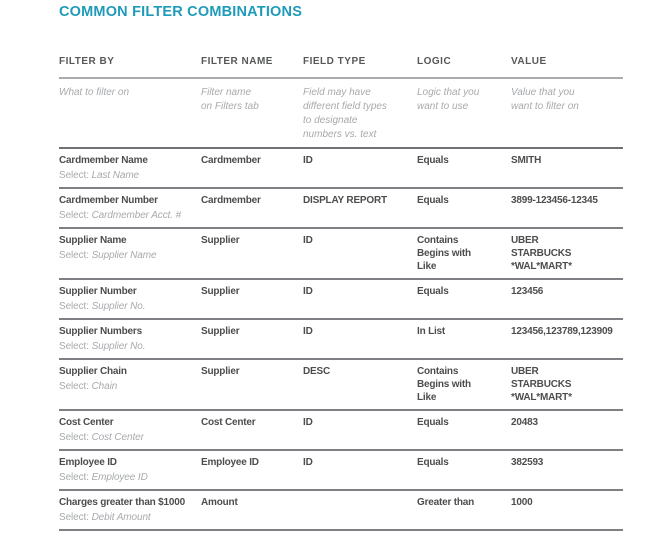  I want to click on filter-name-label: Employee ID, so click(230, 462).